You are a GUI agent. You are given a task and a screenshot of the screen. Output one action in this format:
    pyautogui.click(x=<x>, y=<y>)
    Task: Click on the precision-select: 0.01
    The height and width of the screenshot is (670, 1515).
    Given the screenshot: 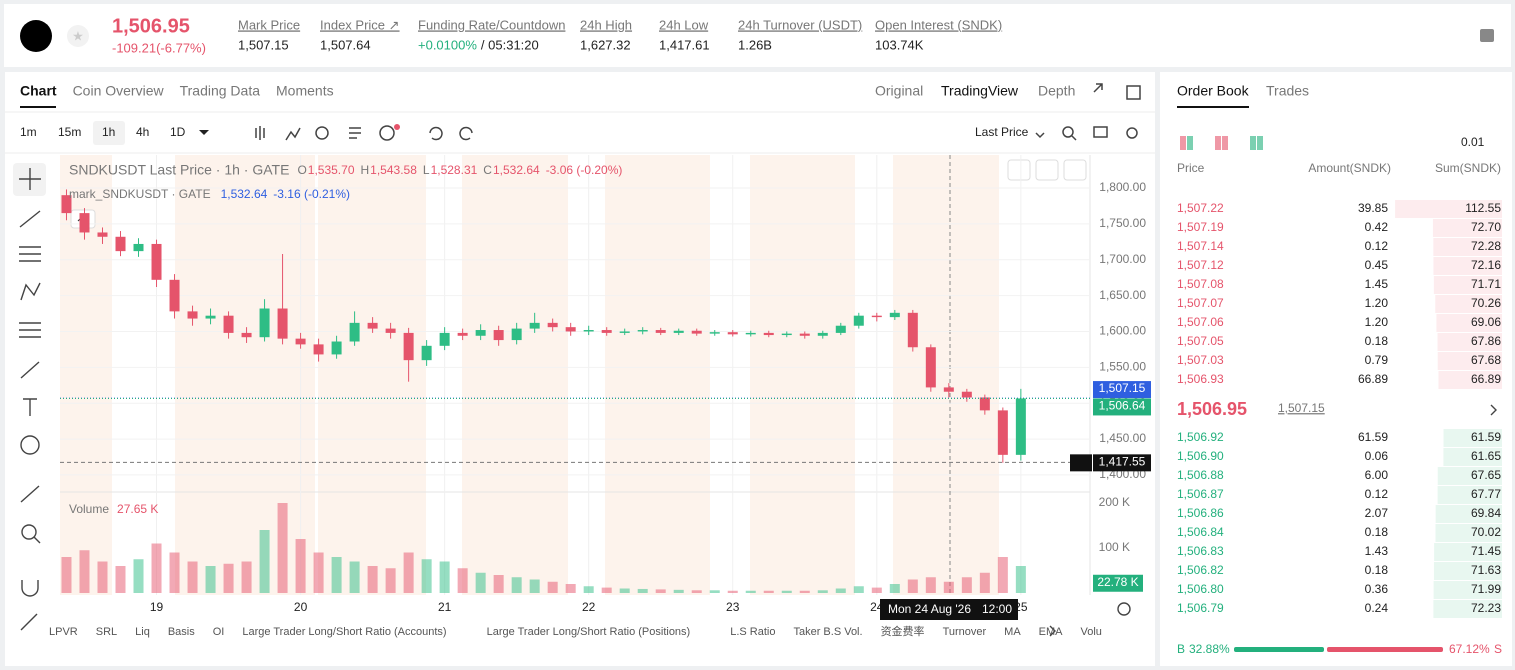 What is the action you would take?
    pyautogui.click(x=1473, y=142)
    